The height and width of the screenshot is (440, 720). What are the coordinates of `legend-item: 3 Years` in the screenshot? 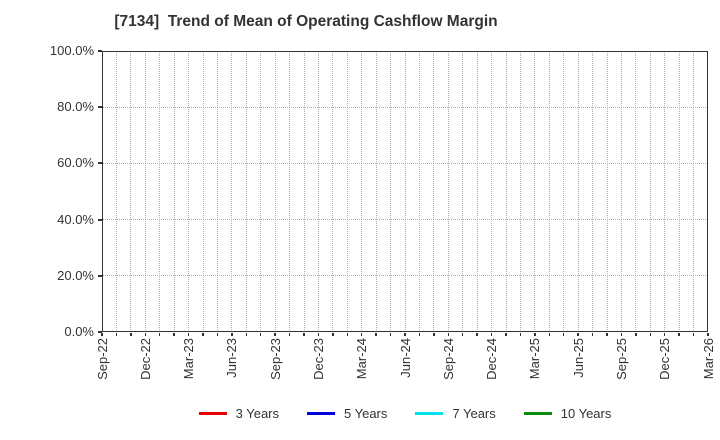 It's located at (238, 413).